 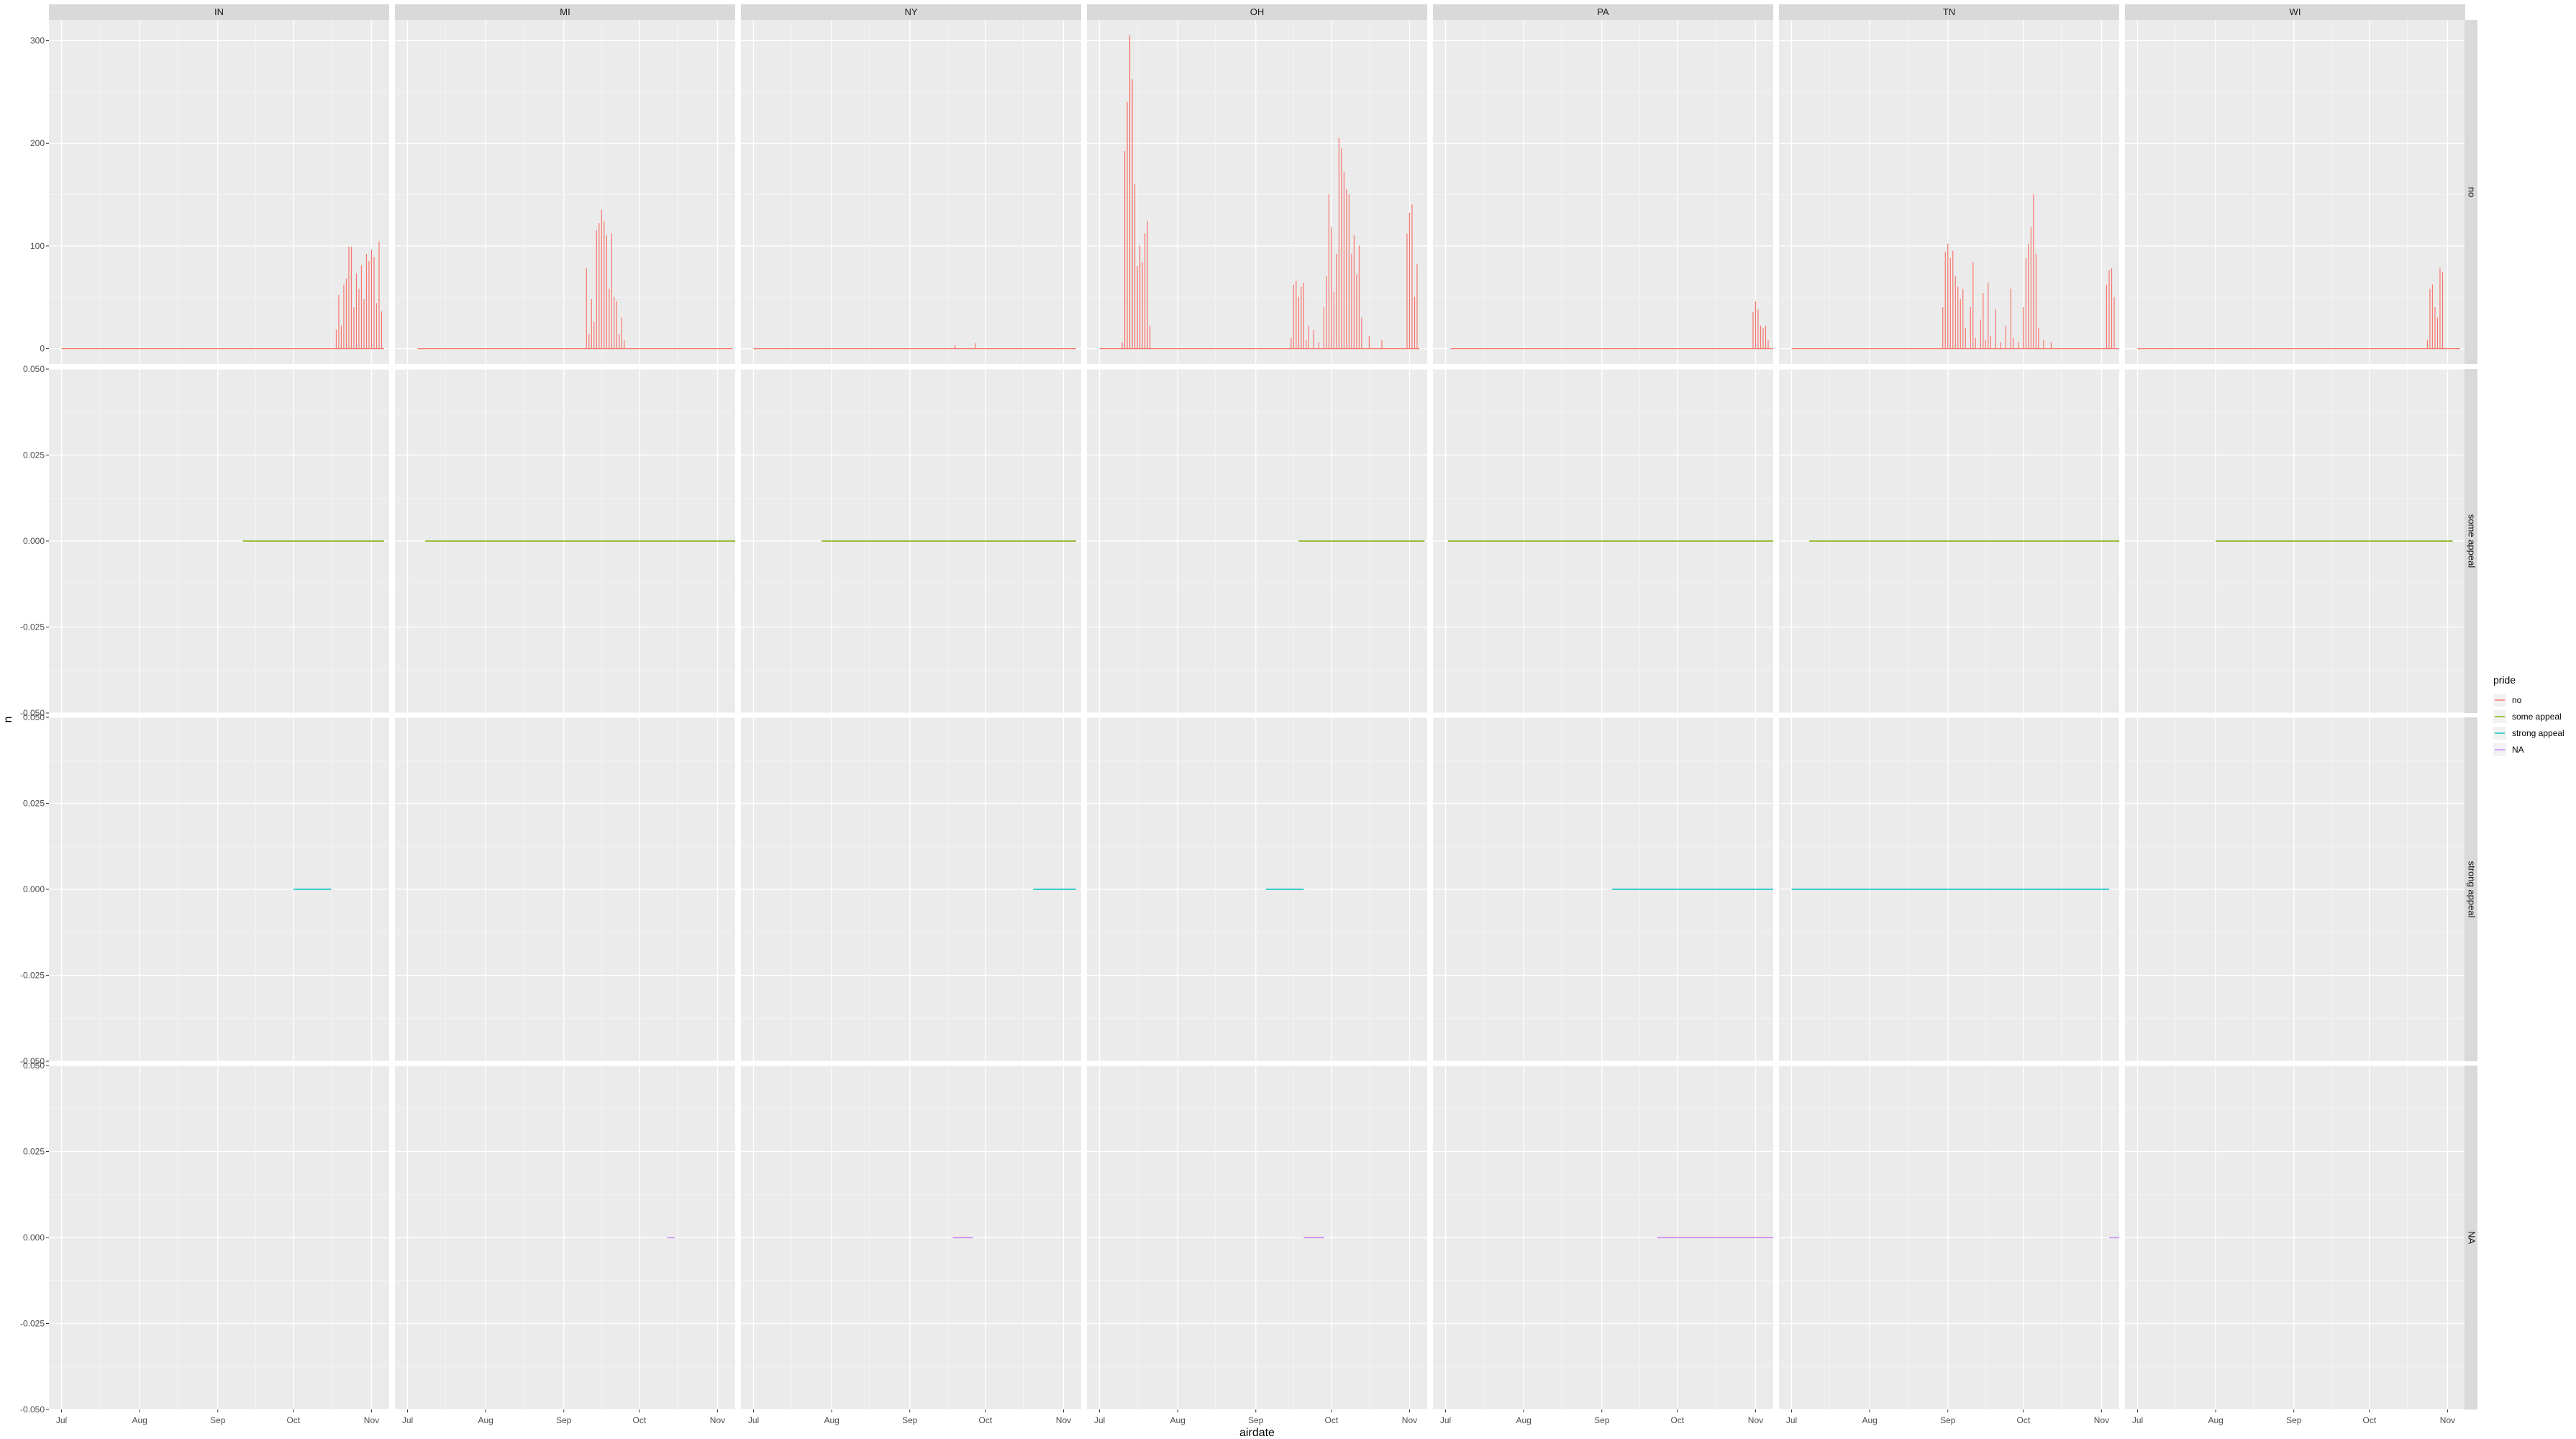 I want to click on panel-NY-strong-appeal, so click(x=911, y=890).